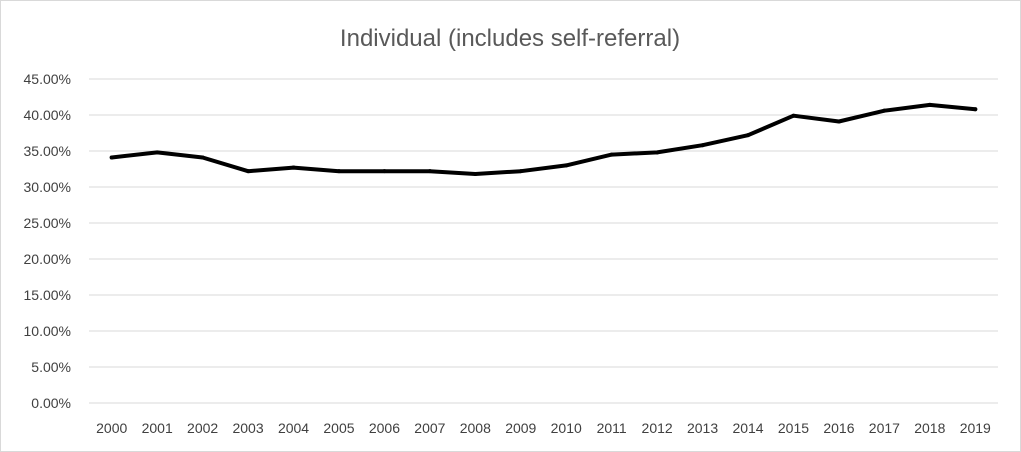 The height and width of the screenshot is (452, 1021). I want to click on y-tick-label: 35.00%, so click(47, 151).